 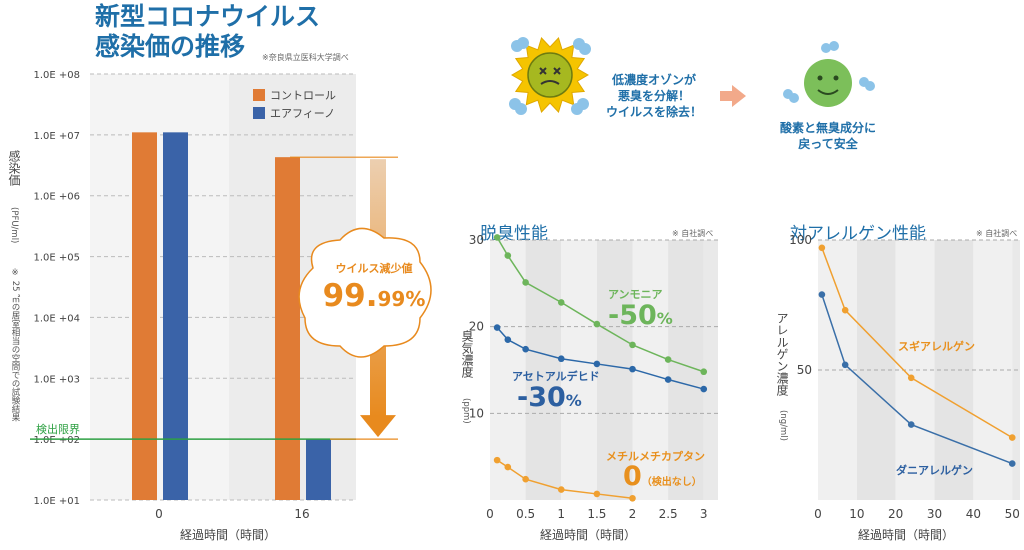 What do you see at coordinates (829, 74) in the screenshot?
I see `safe-smile-icon` at bounding box center [829, 74].